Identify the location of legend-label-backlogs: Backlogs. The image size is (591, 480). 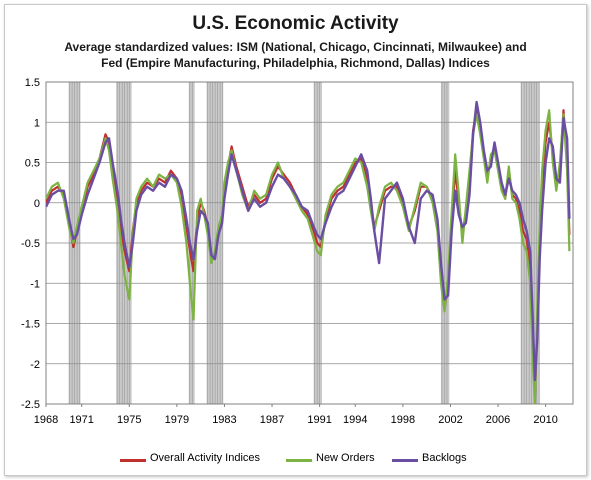
(444, 458).